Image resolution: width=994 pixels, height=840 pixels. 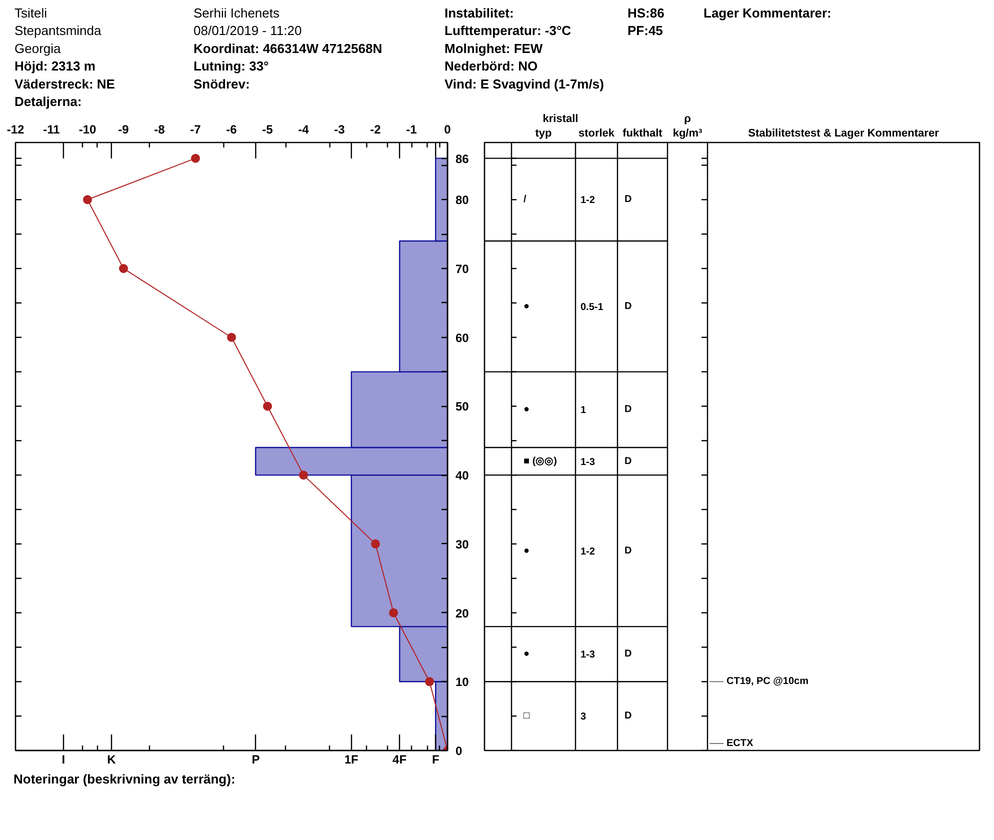 What do you see at coordinates (38, 48) in the screenshot?
I see `text: Georgia` at bounding box center [38, 48].